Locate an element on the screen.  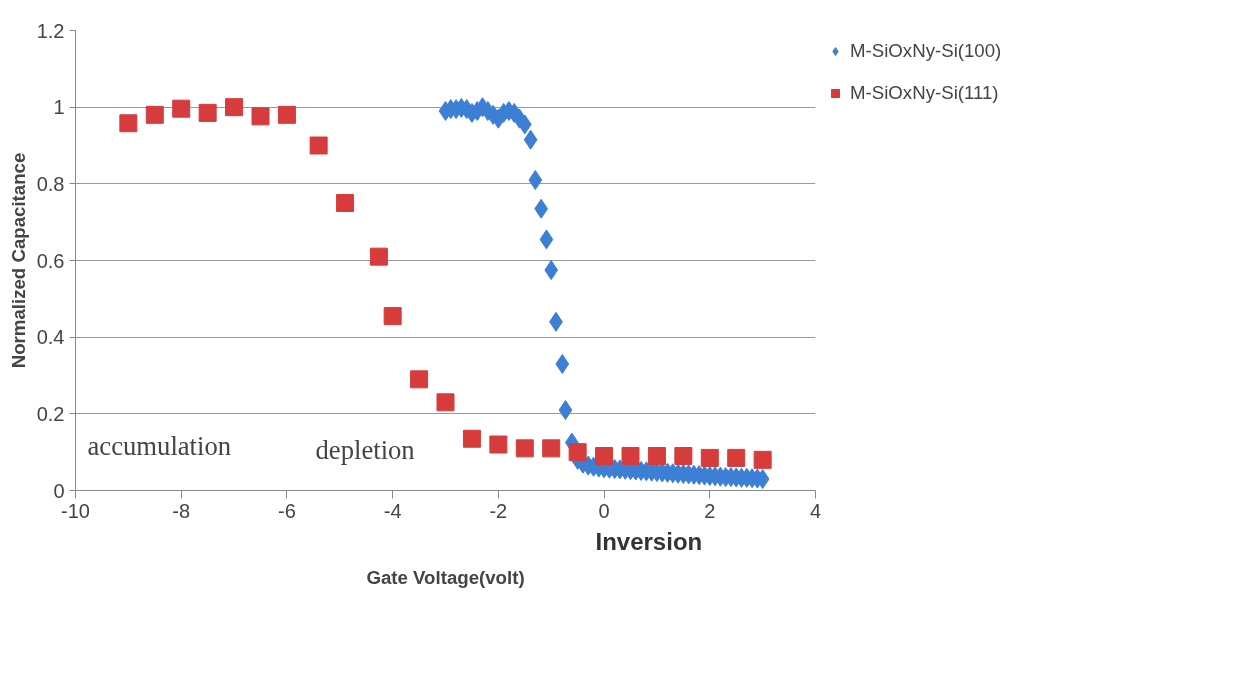
x-tick-label: 0 is located at coordinates (604, 510).